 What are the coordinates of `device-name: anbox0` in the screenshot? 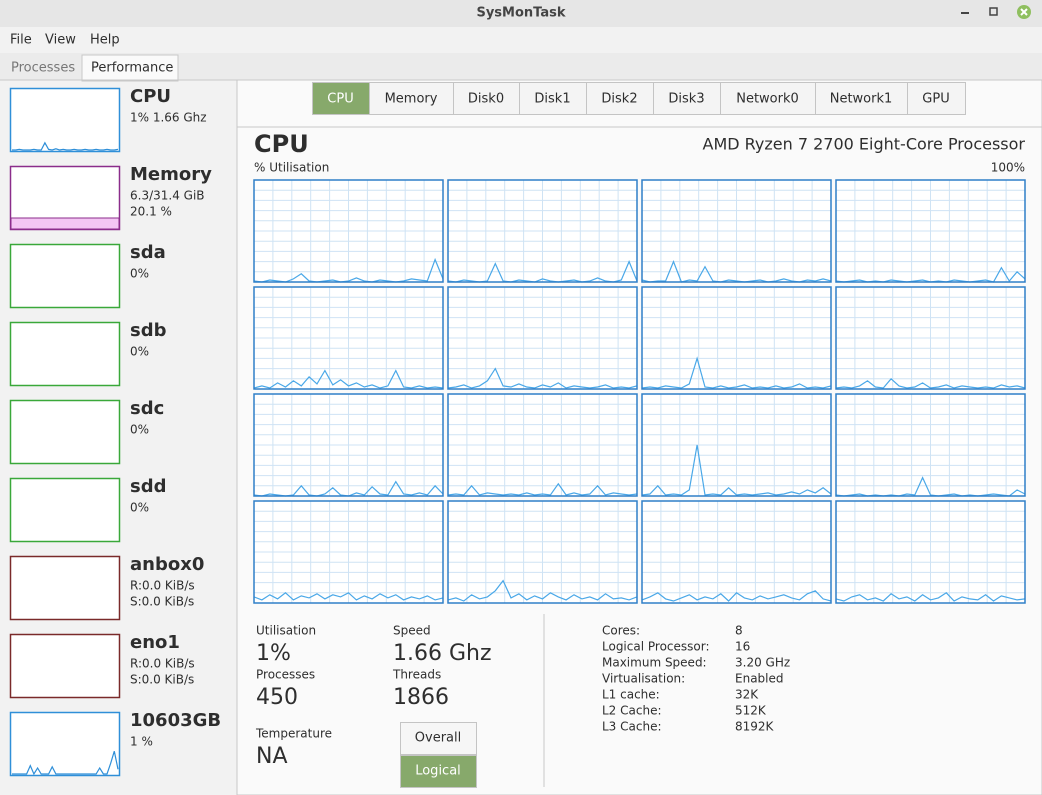 It's located at (167, 564).